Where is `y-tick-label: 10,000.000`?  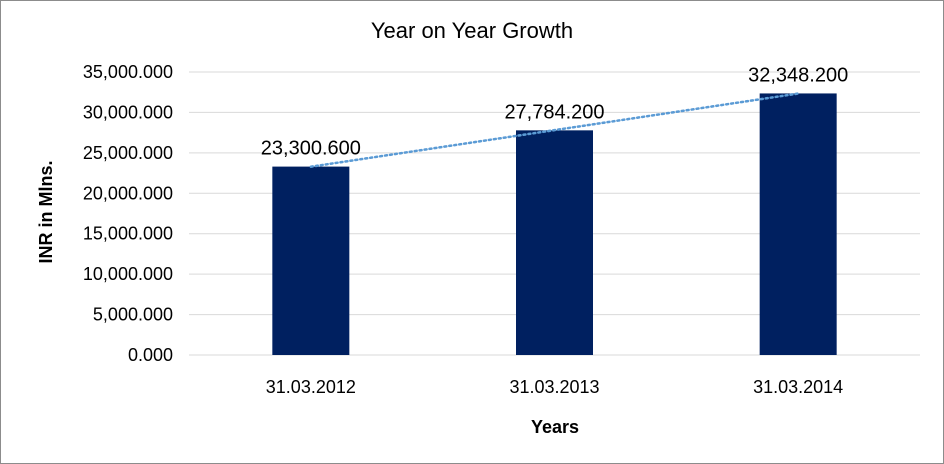 y-tick-label: 10,000.000 is located at coordinates (128, 274).